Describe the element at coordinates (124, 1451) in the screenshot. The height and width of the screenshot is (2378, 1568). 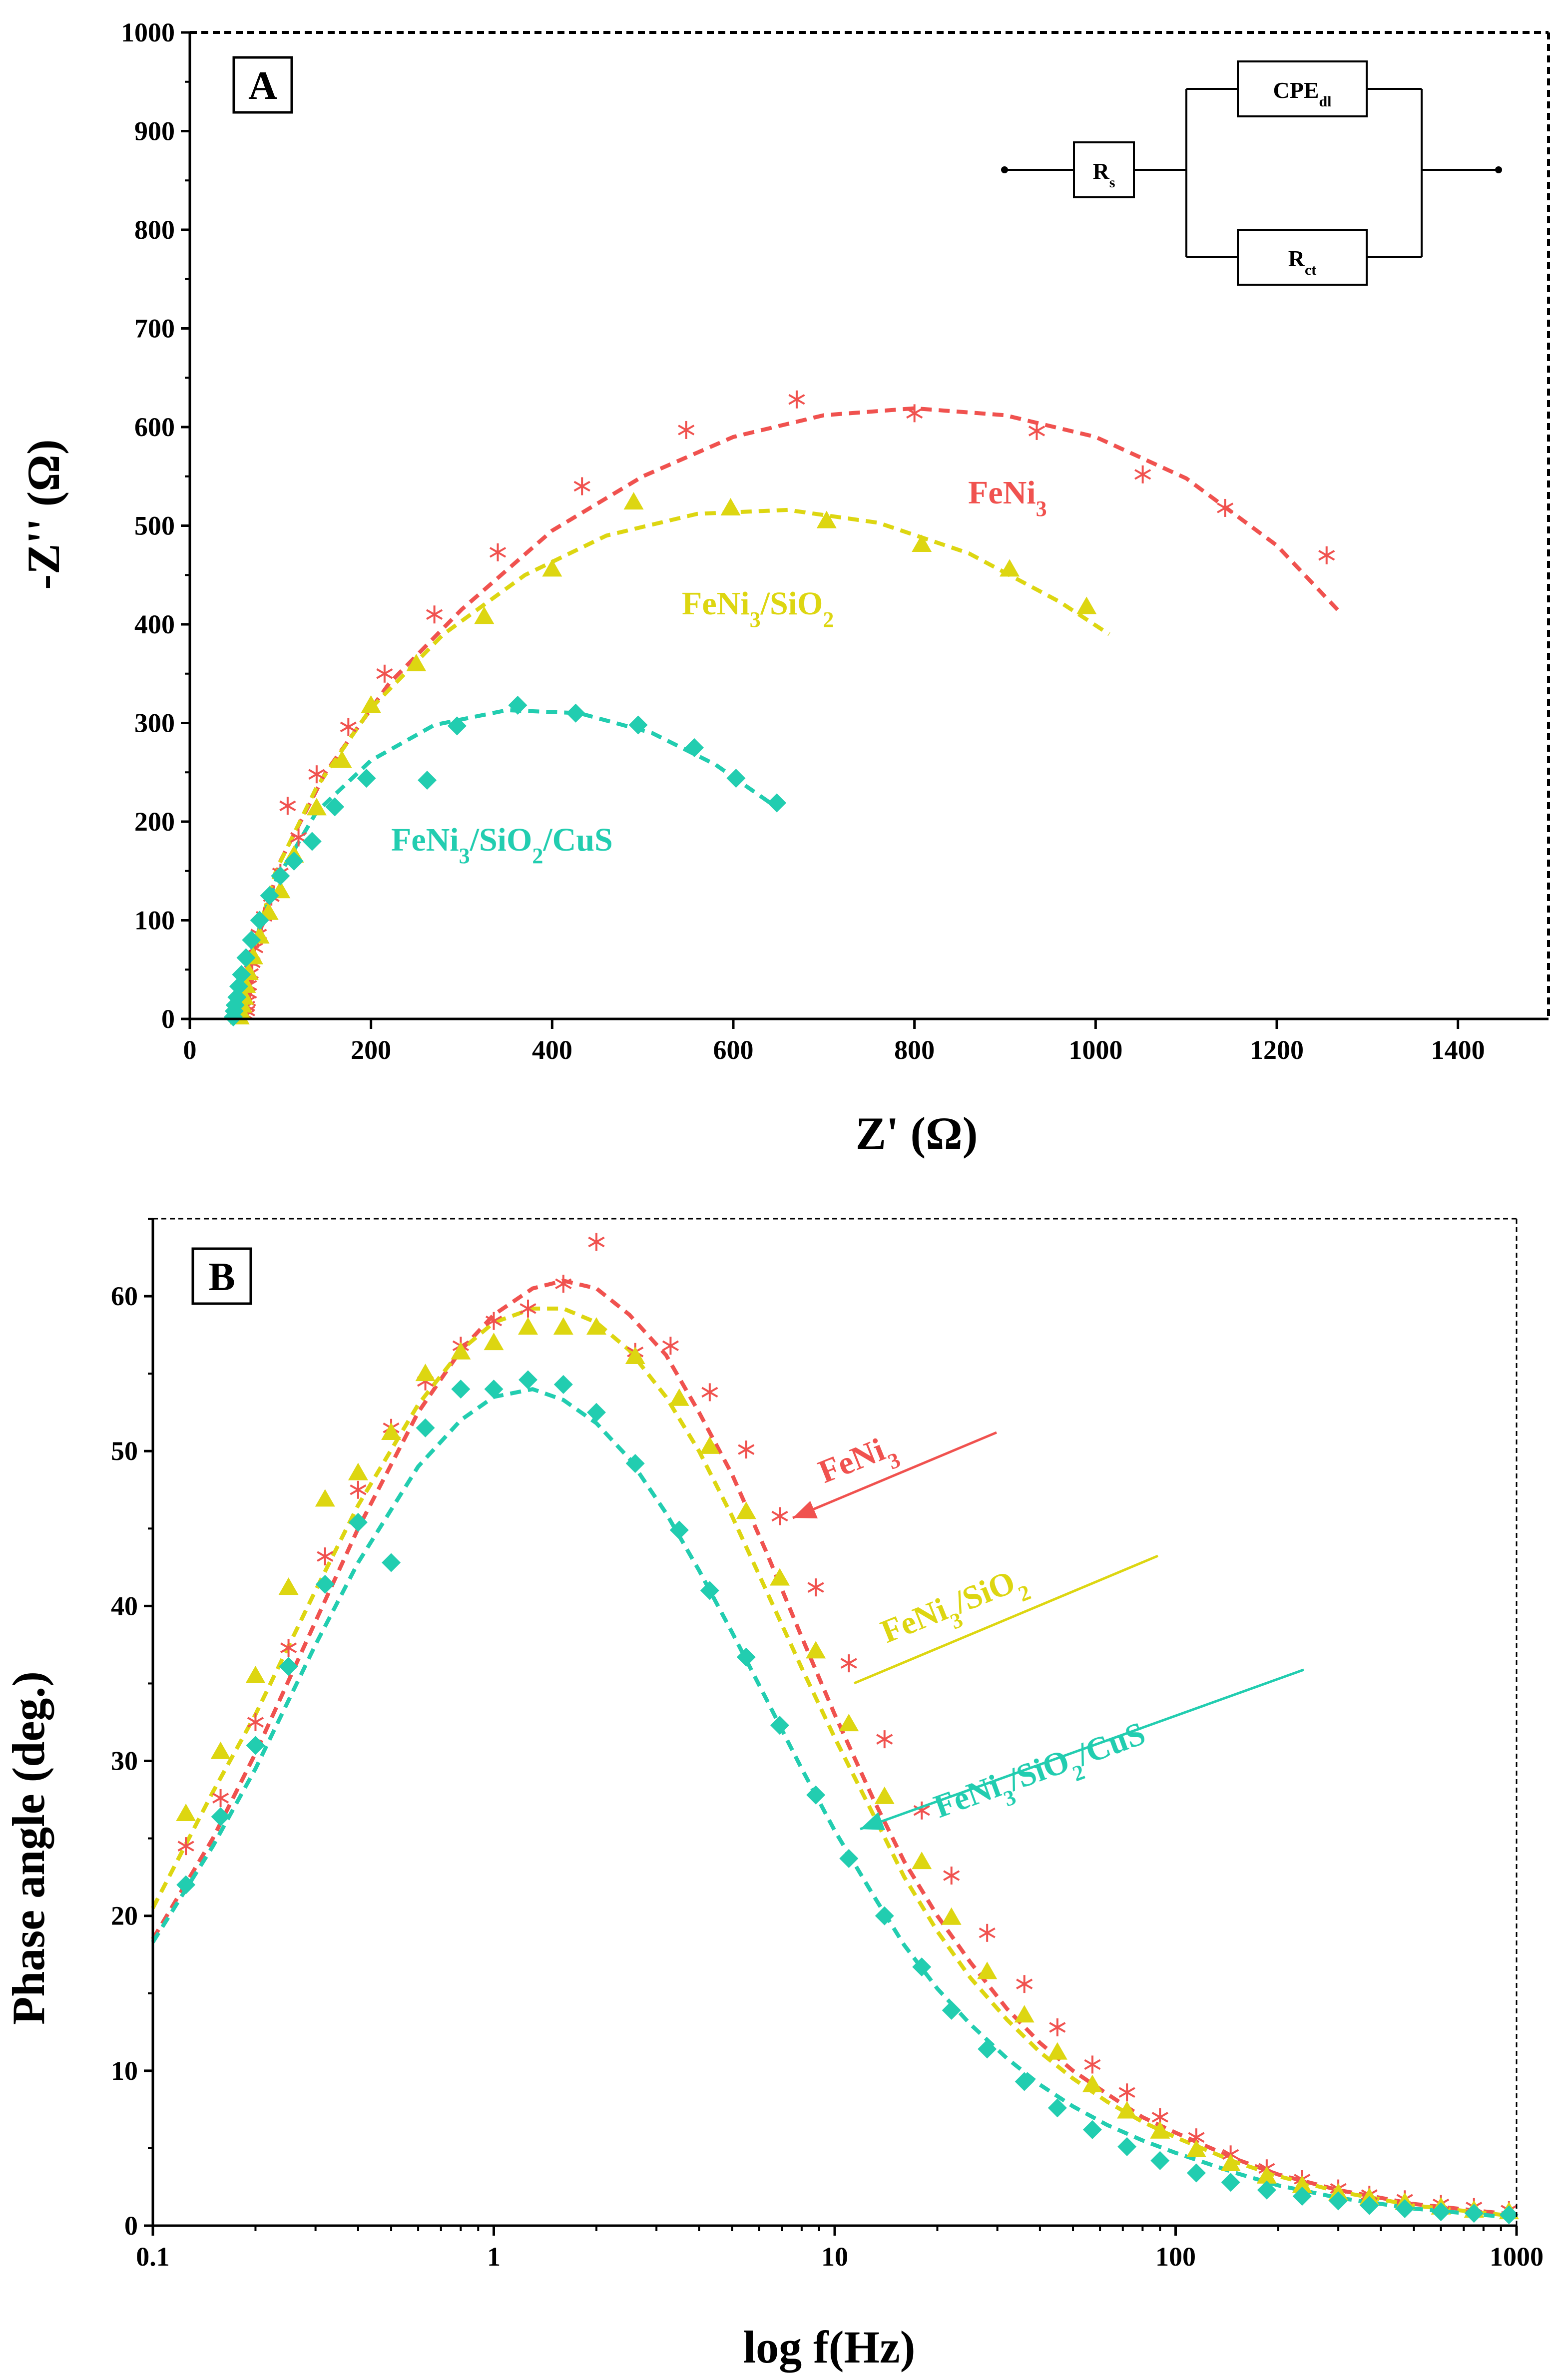
I see `panel-b-y-tick-label: 50` at that location.